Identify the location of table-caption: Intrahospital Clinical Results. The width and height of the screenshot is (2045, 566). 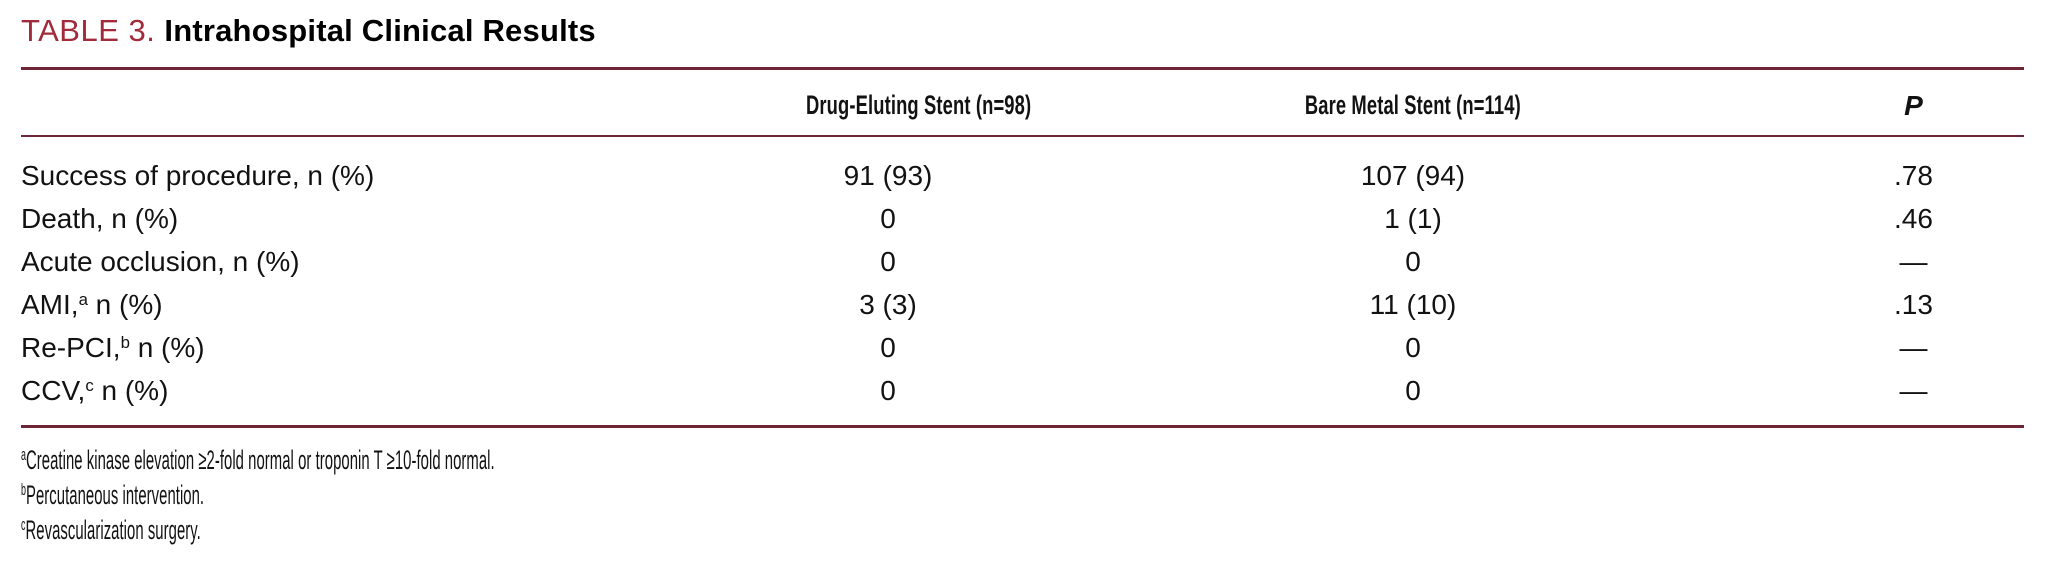
(380, 30).